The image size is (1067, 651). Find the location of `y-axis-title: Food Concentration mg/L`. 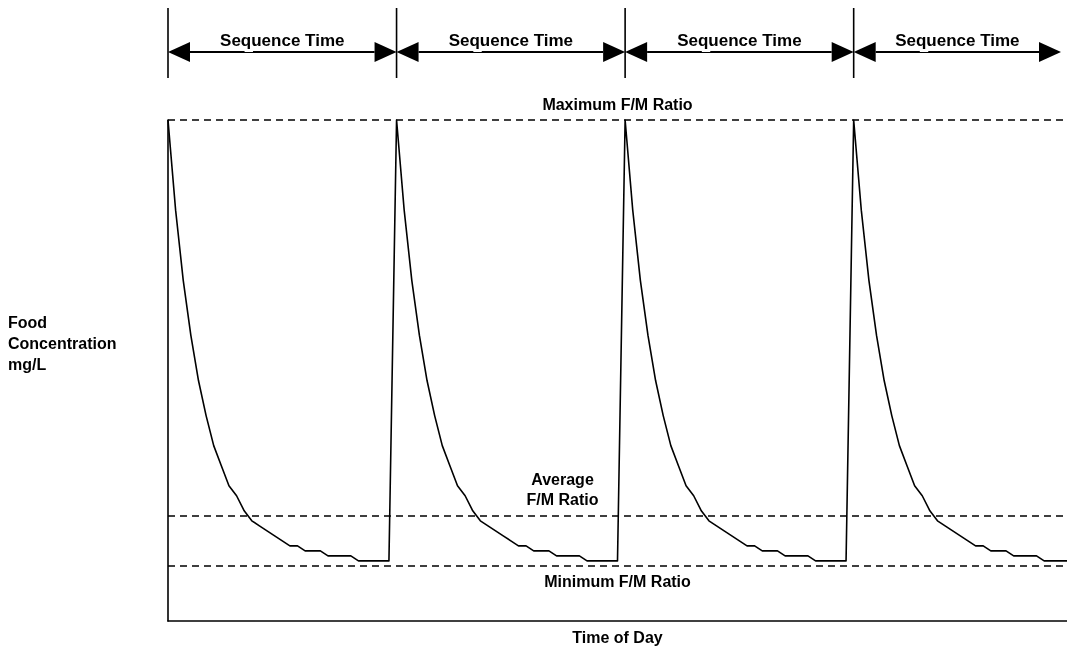

y-axis-title: Food Concentration mg/L is located at coordinates (64, 343).